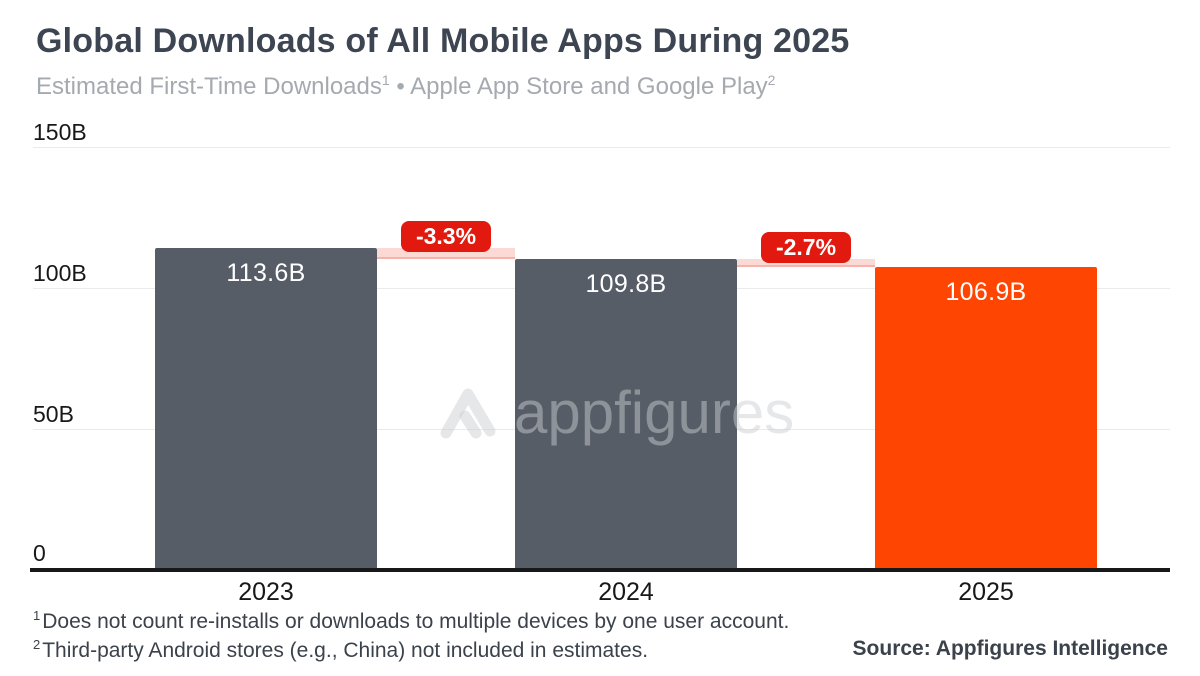 The image size is (1200, 676). What do you see at coordinates (986, 592) in the screenshot?
I see `xtick-2025: 2025` at bounding box center [986, 592].